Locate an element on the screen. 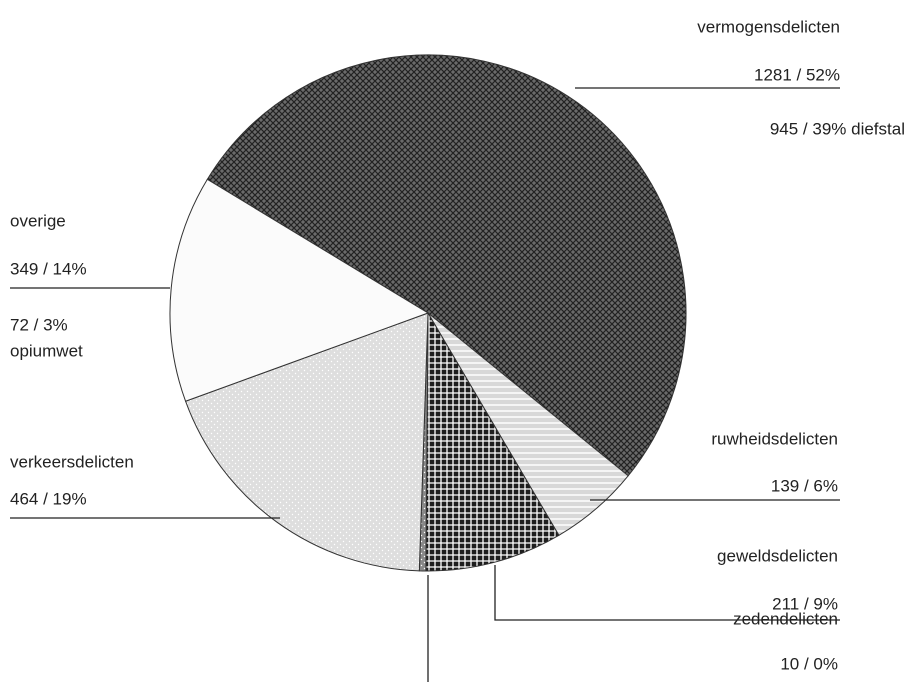  leader-line is located at coordinates (667, 593).